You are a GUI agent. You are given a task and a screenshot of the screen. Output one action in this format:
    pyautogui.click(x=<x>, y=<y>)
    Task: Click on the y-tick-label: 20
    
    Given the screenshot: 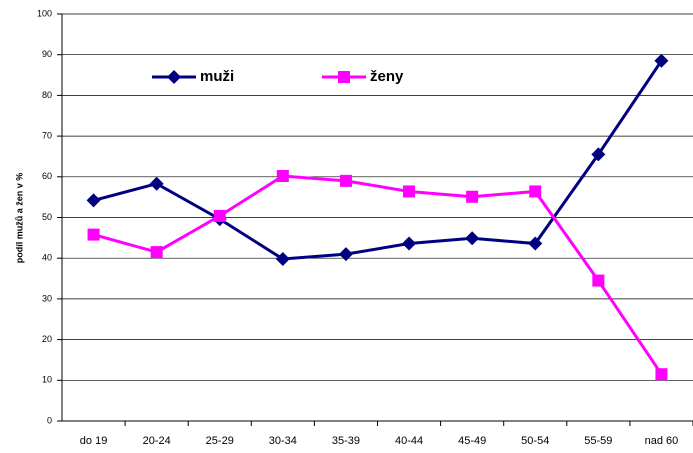 What is the action you would take?
    pyautogui.click(x=47, y=339)
    